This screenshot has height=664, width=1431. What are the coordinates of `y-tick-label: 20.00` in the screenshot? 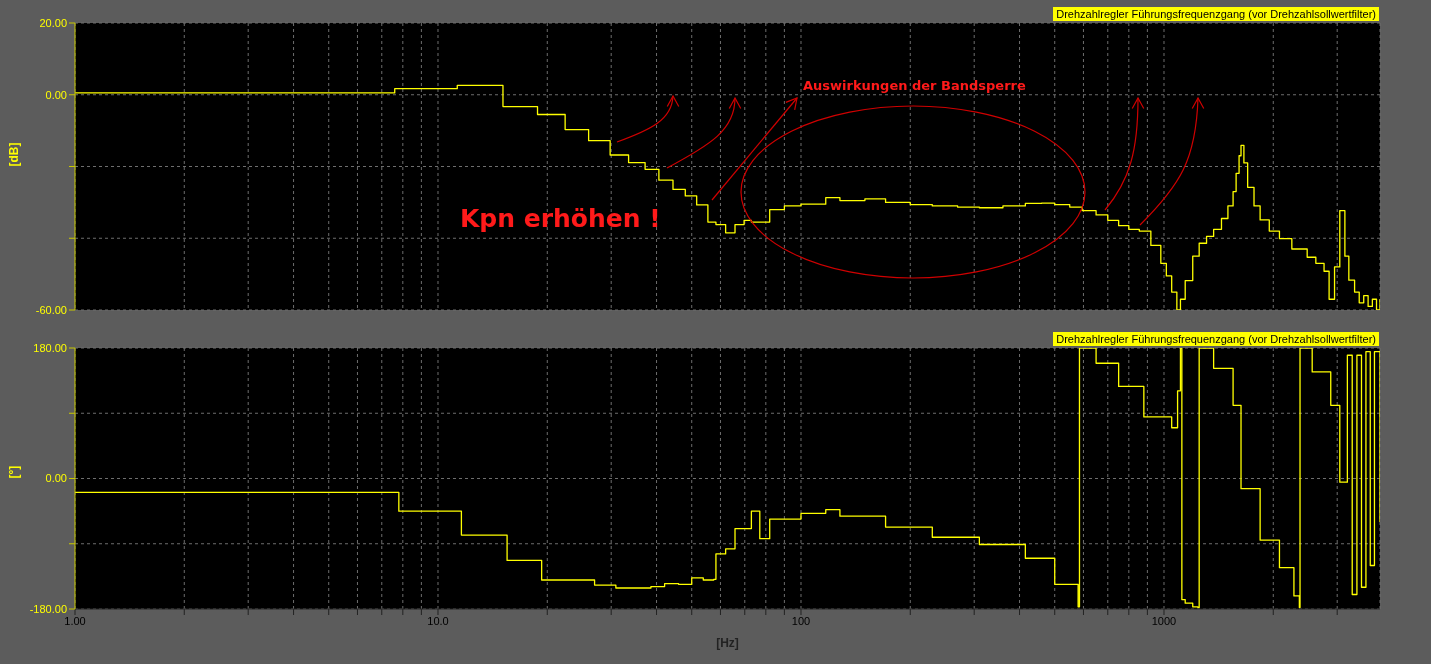 It's located at (53, 22).